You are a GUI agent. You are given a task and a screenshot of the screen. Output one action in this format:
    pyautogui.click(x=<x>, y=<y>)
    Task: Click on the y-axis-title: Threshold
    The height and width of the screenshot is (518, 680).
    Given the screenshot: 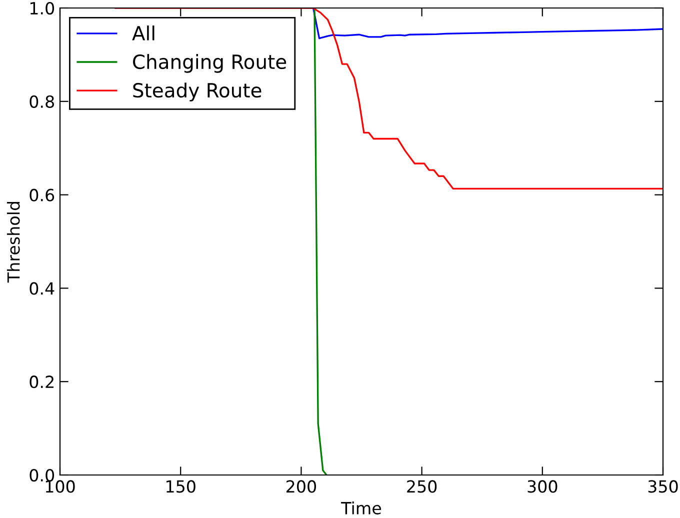 What is the action you would take?
    pyautogui.click(x=13, y=242)
    